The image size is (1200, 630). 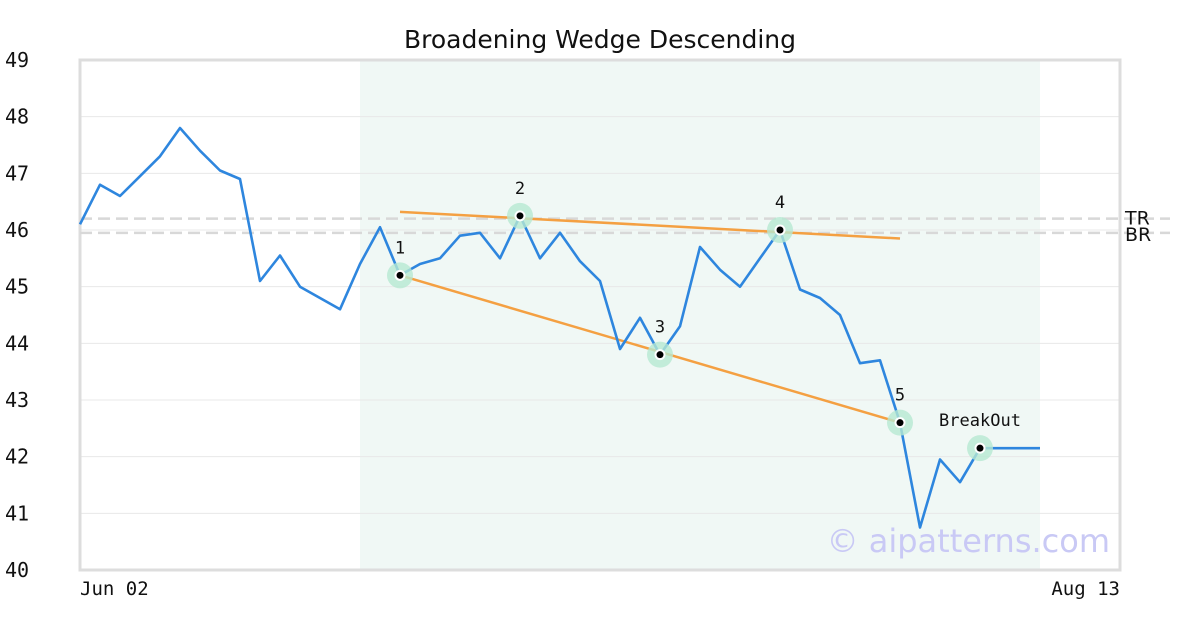 What do you see at coordinates (600, 589) in the screenshot?
I see `x-axis-ticks: Jun 02 Aug 13` at bounding box center [600, 589].